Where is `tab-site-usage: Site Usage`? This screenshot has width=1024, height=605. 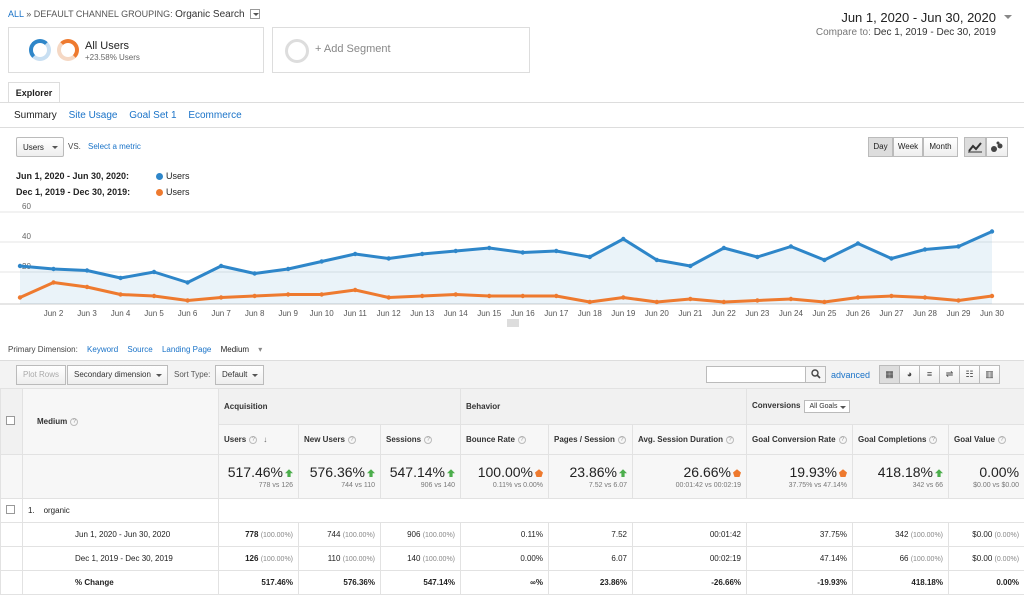
tab-site-usage: Site Usage is located at coordinates (93, 115).